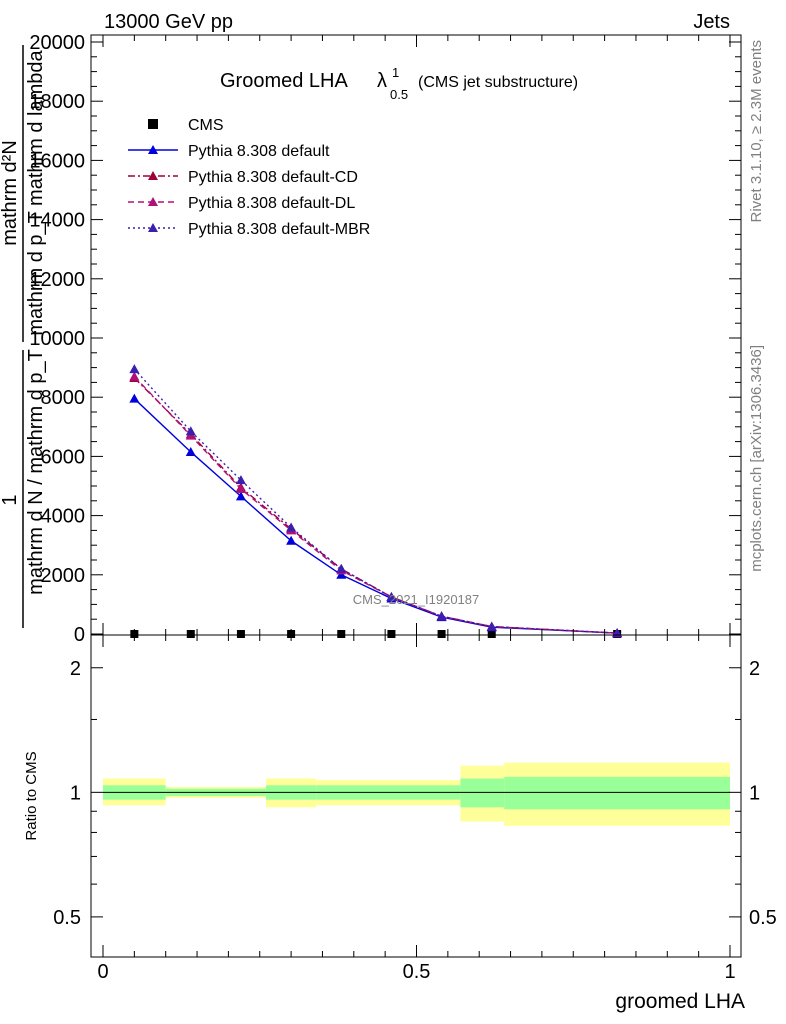  What do you see at coordinates (57, 221) in the screenshot?
I see `y-tick-label: 14000` at bounding box center [57, 221].